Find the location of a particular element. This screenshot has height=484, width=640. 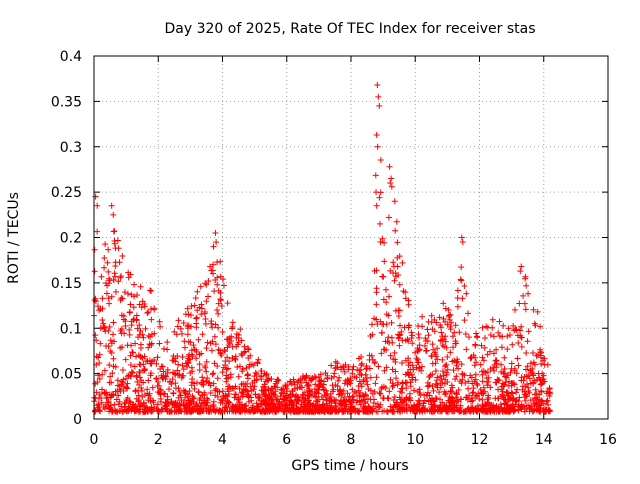

x-tick-label: 0 is located at coordinates (94, 440).